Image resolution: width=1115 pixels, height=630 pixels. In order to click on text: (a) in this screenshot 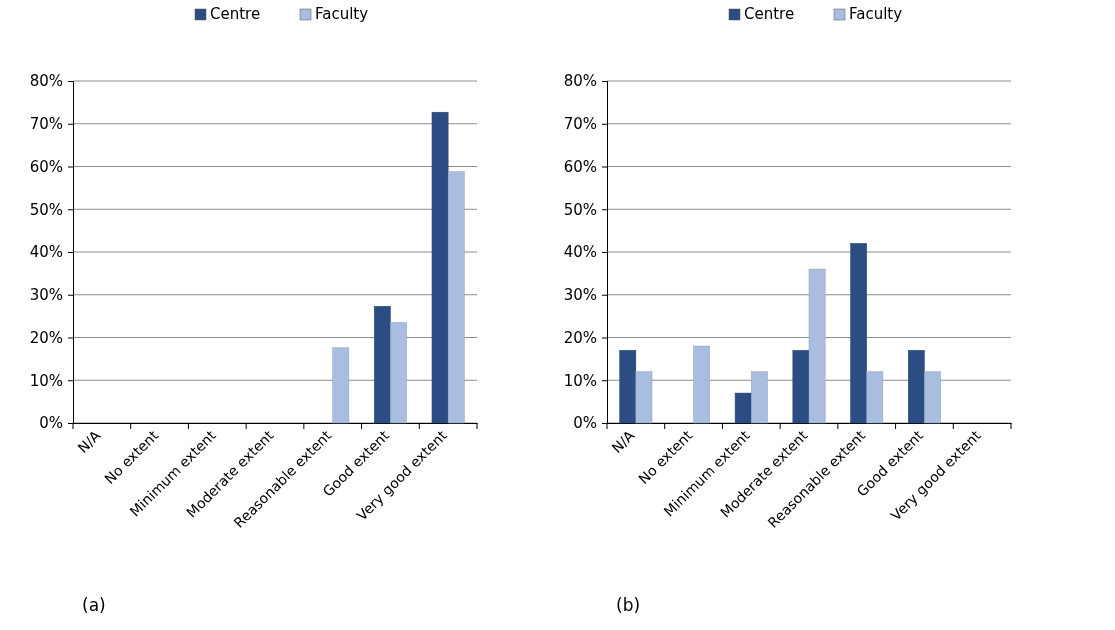, I will do `click(94, 605)`.